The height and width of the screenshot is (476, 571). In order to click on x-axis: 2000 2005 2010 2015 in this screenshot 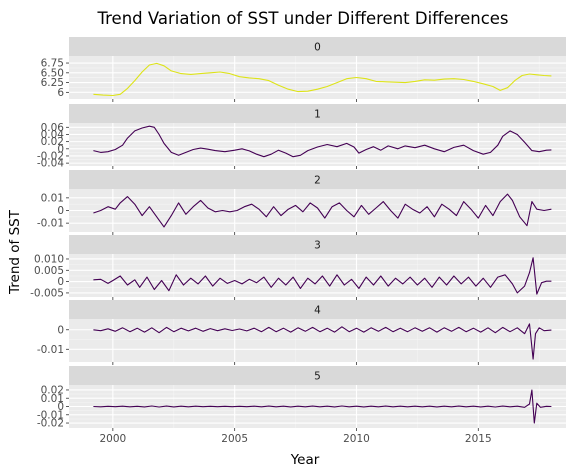, I will do `click(295, 439)`.